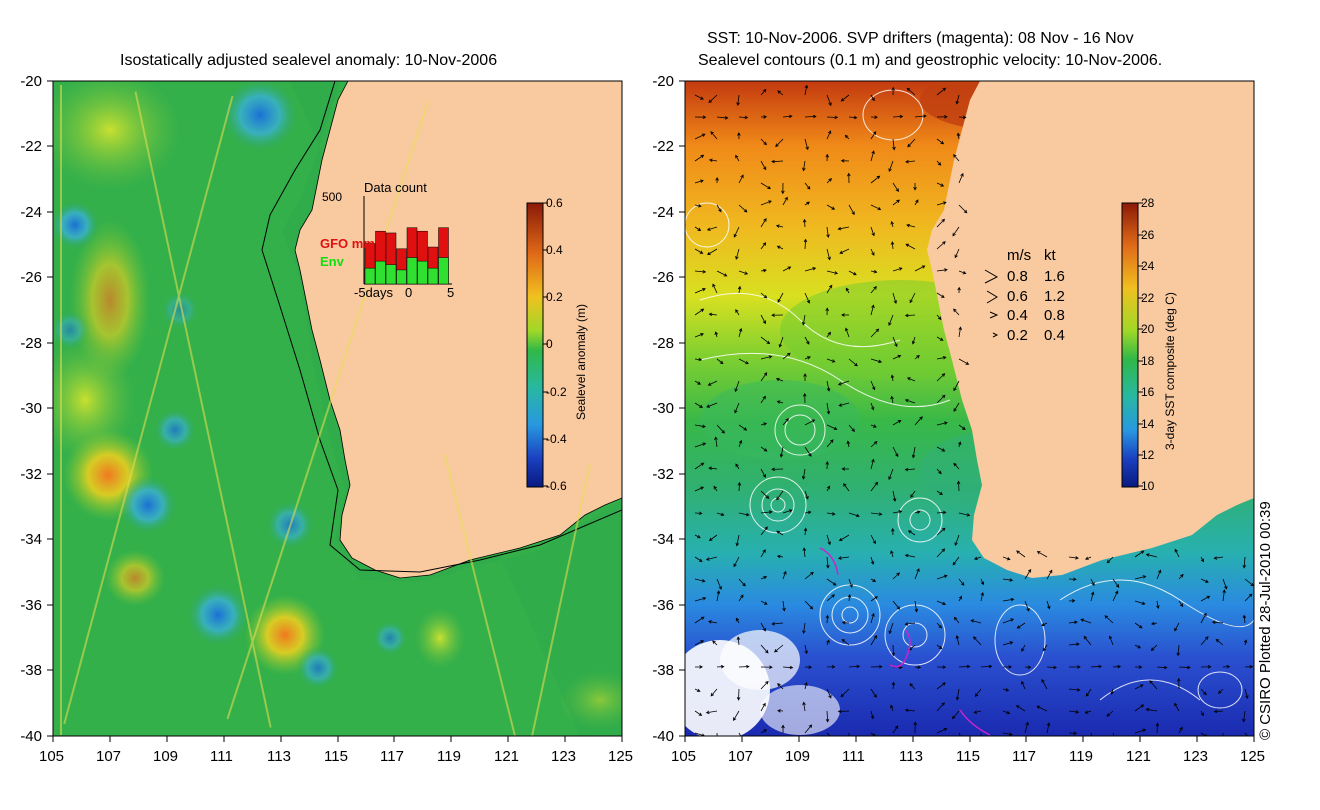  I want to click on left-xtick: 115, so click(336, 756).